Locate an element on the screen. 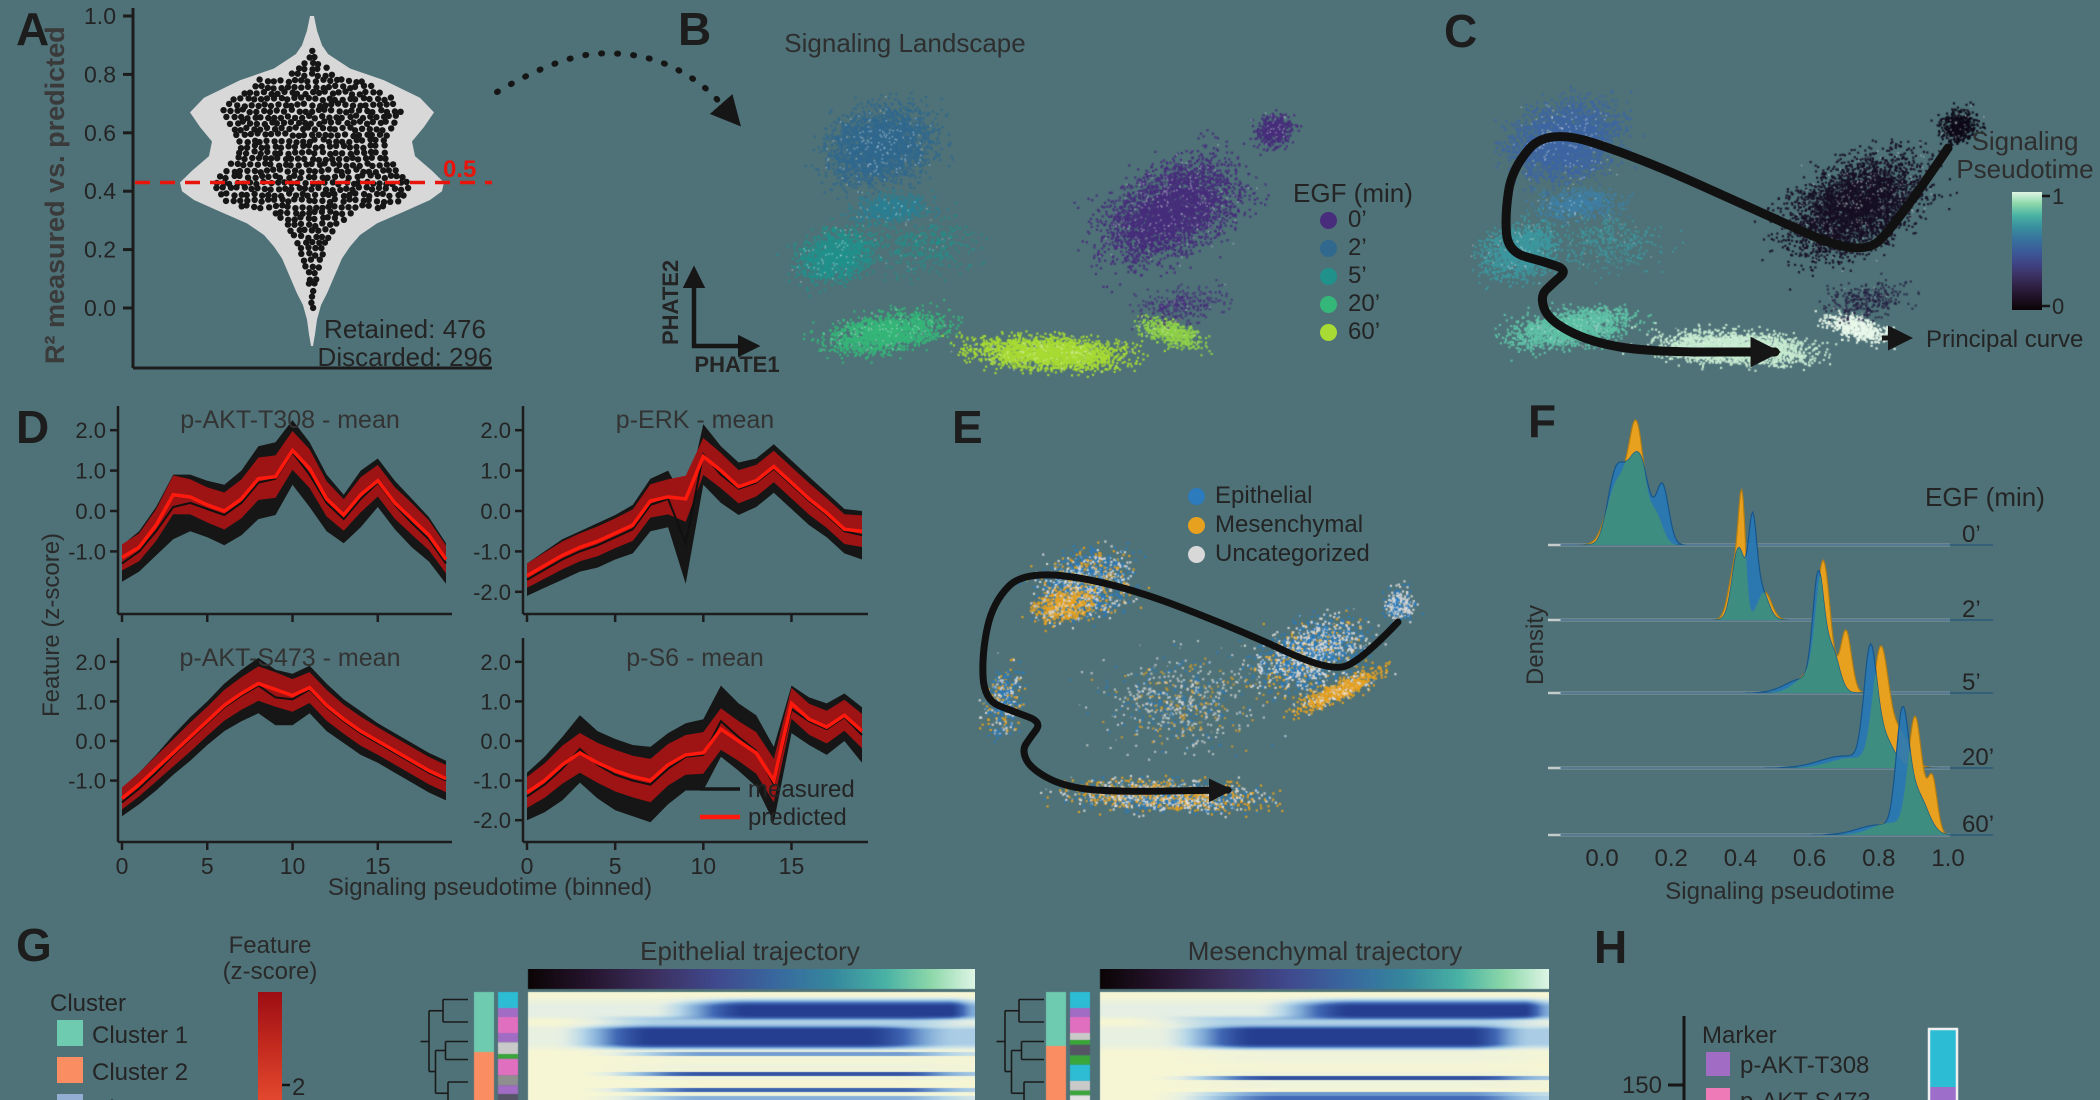  epithelial-heatmap-canvas is located at coordinates (722, 1034).